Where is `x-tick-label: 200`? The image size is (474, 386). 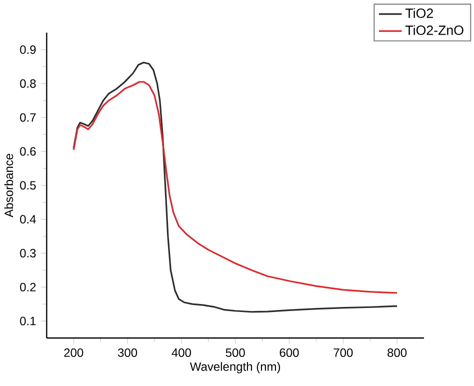 x-tick-label: 200 is located at coordinates (74, 352).